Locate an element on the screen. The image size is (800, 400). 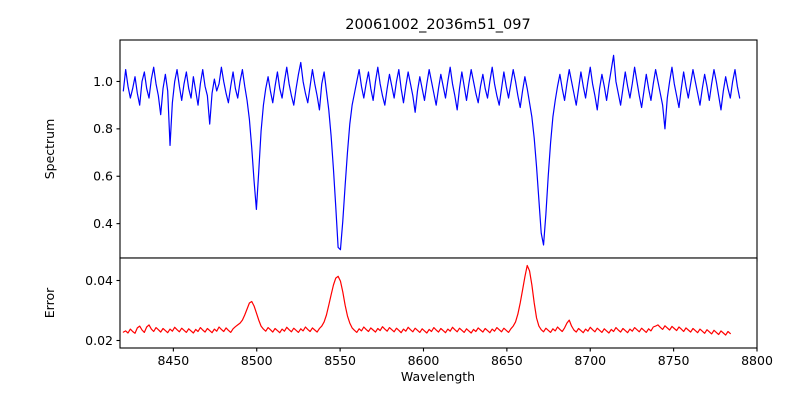
error-data-line is located at coordinates (426, 300).